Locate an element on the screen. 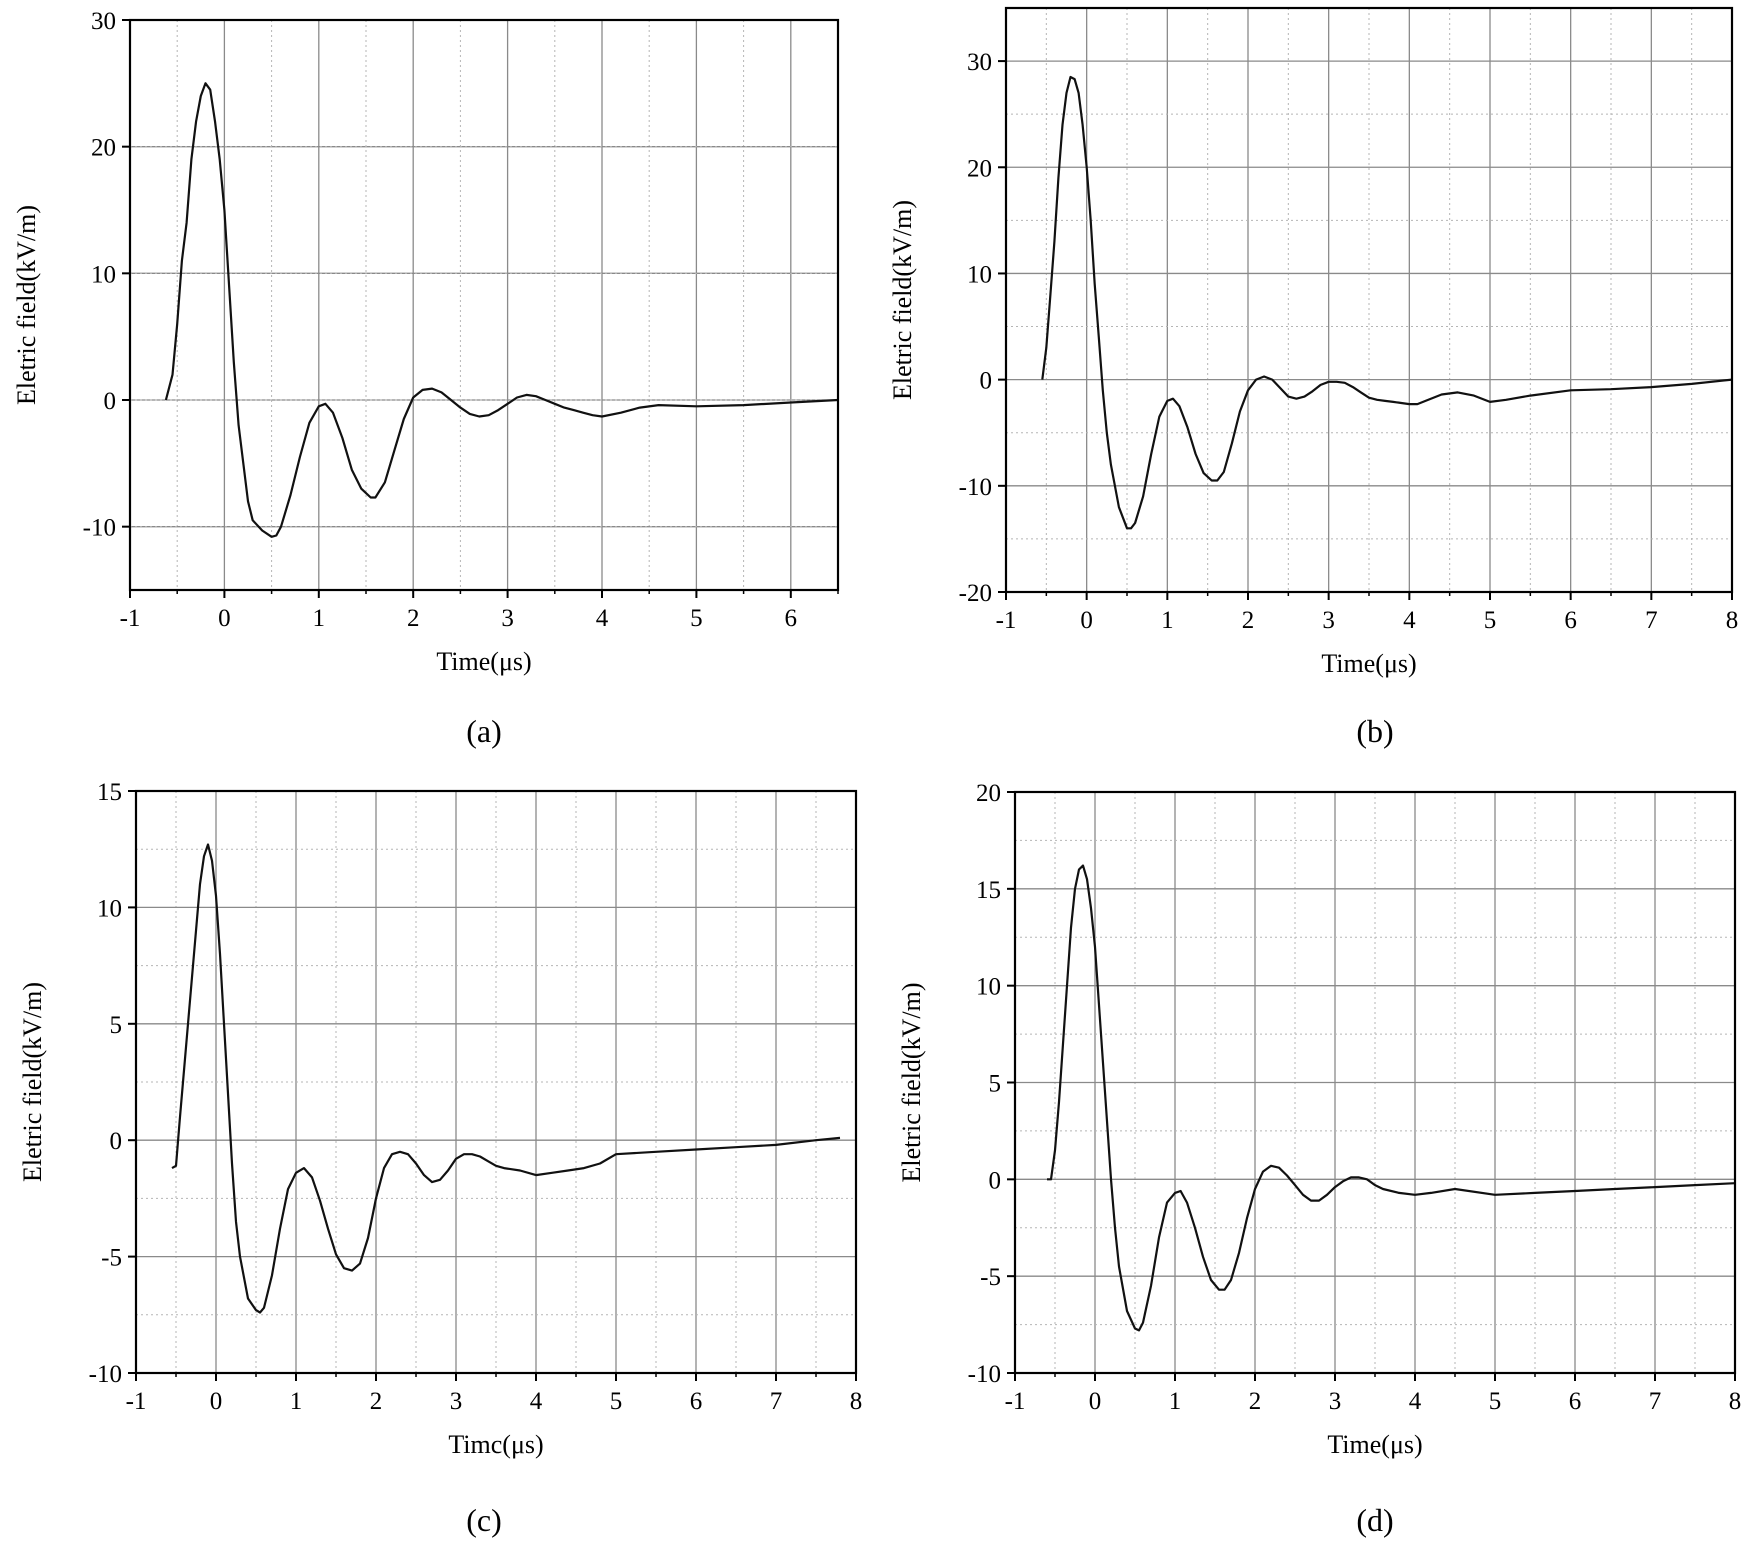 This screenshot has height=1552, width=1751. panel-caption: (c) is located at coordinates (484, 1520).